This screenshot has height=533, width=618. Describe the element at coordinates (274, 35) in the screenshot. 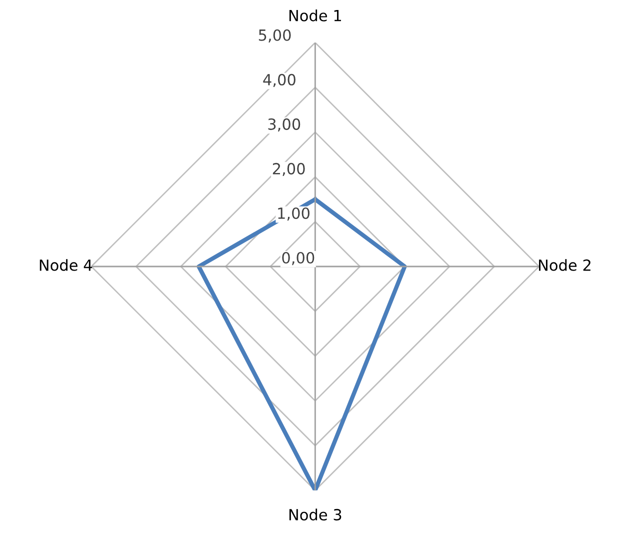

I see `y-tick-label: 5,00` at that location.